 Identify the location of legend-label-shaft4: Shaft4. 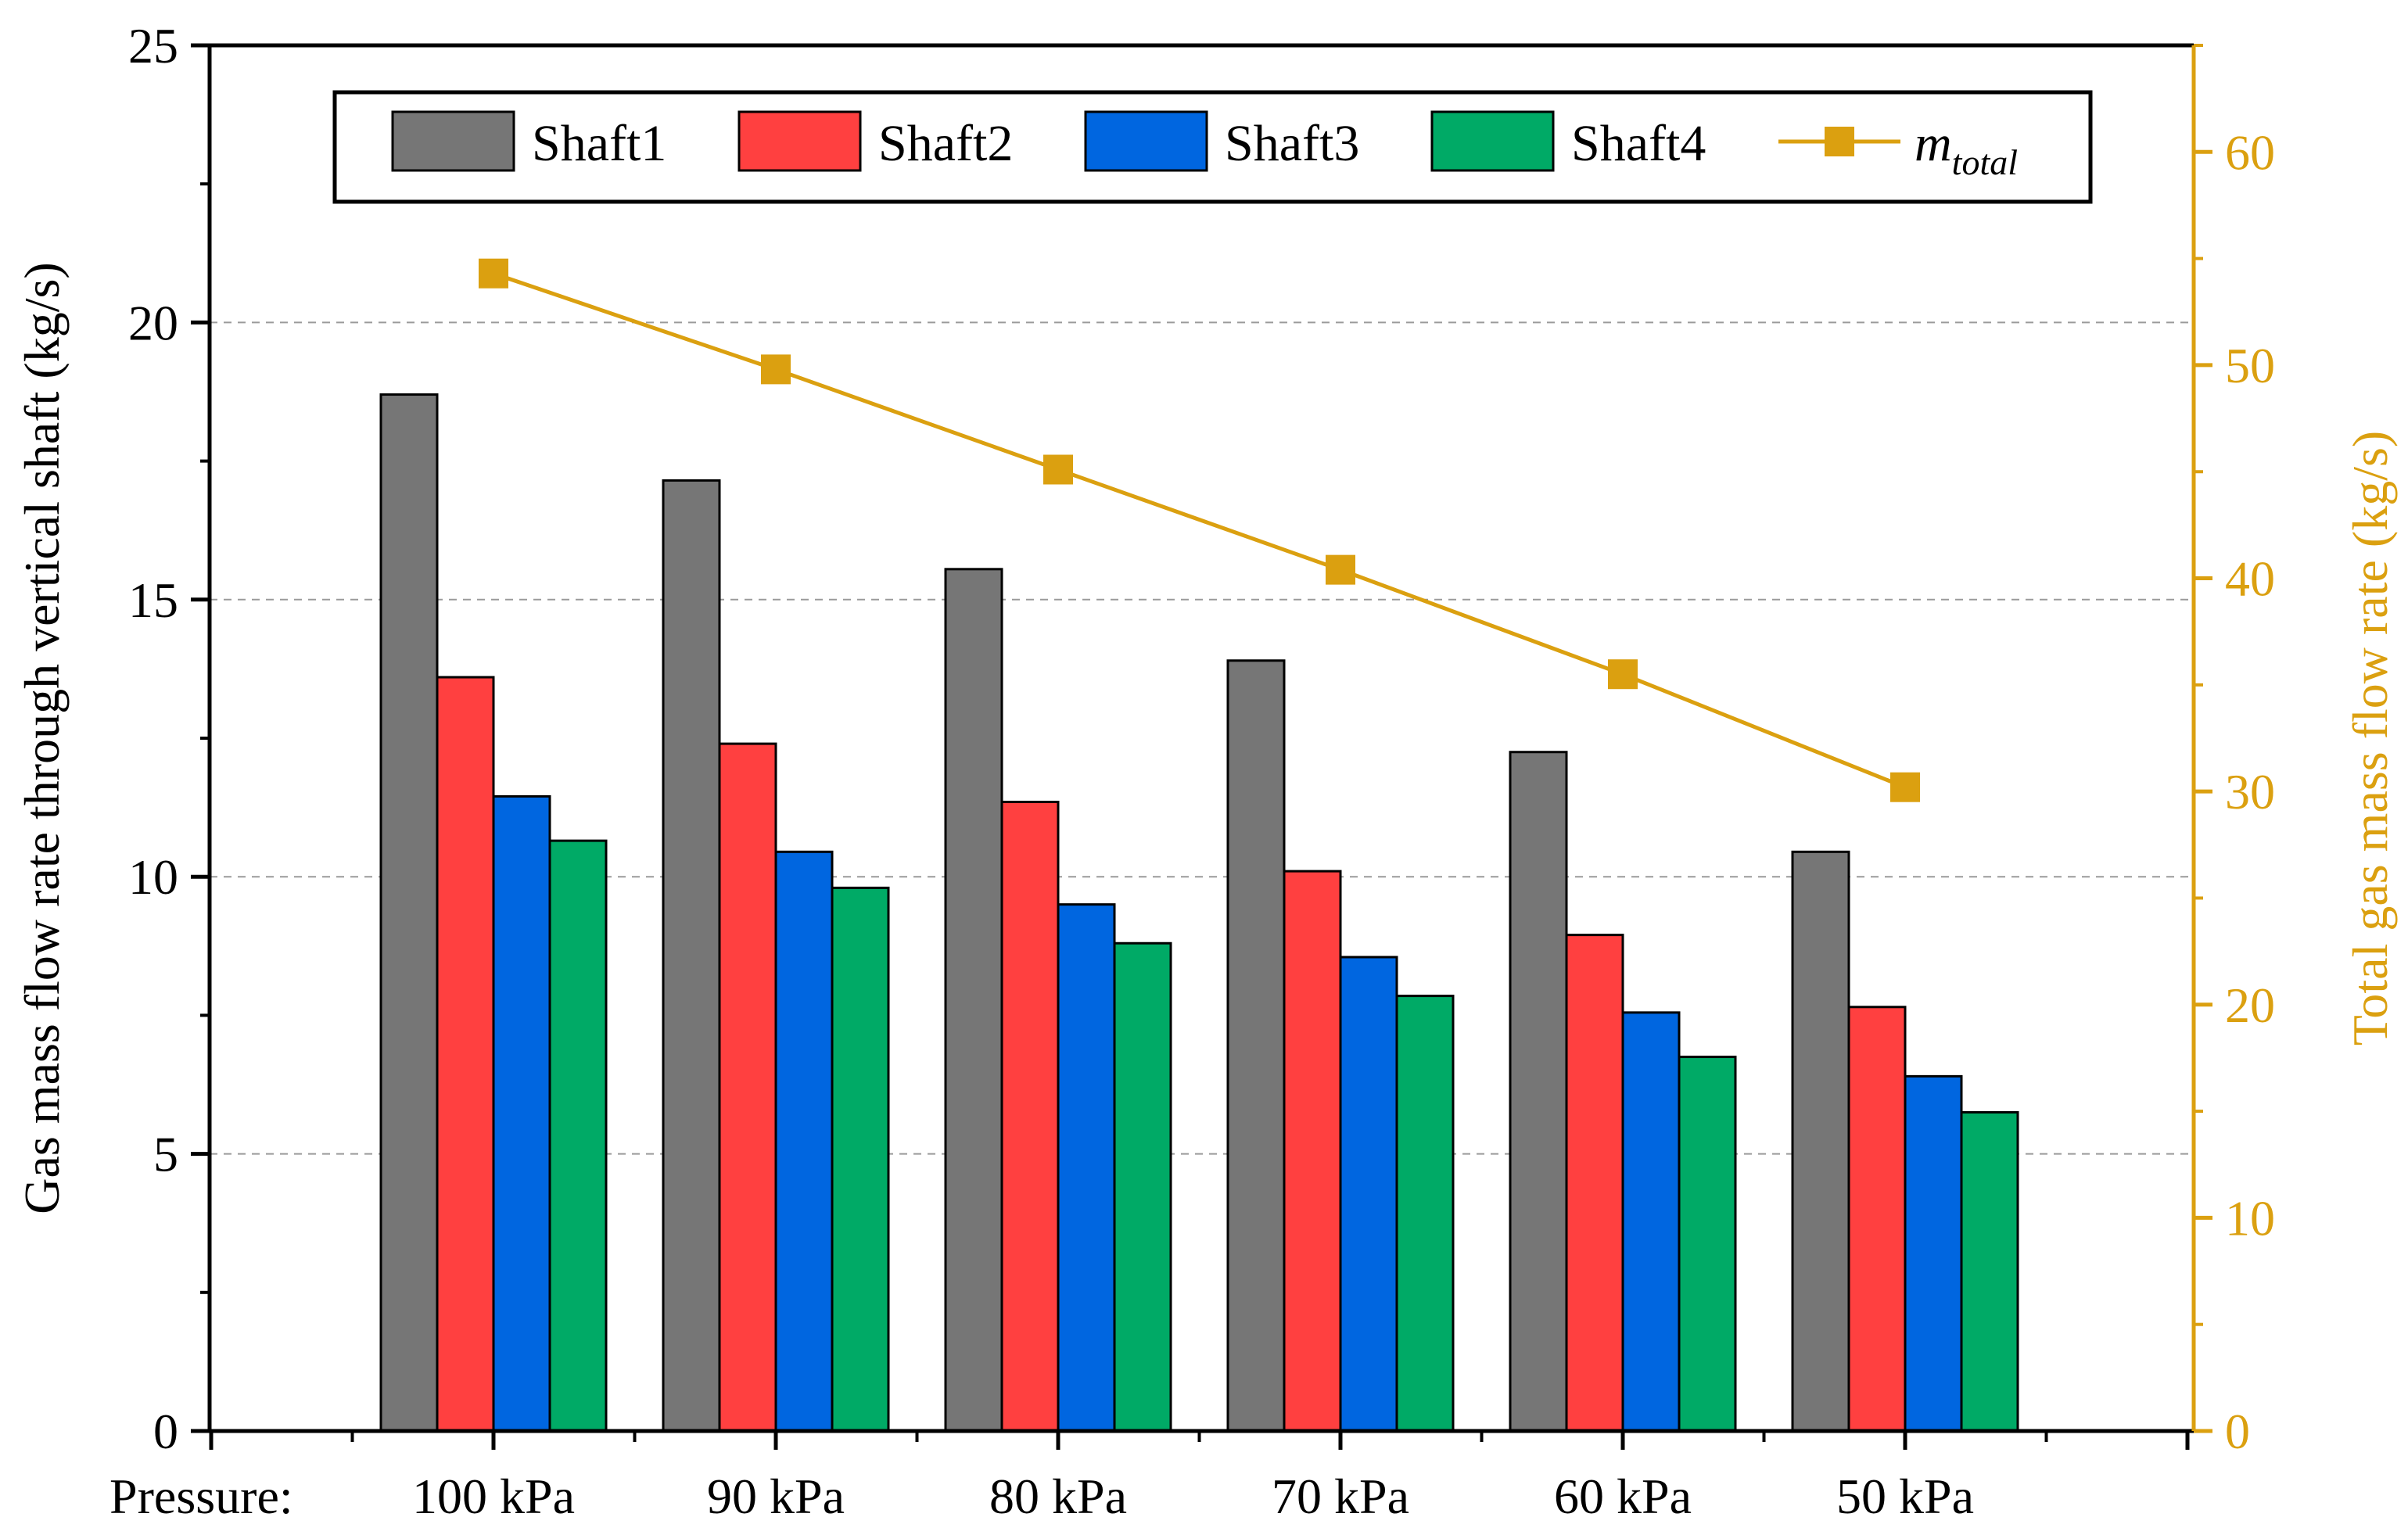
(1638, 143).